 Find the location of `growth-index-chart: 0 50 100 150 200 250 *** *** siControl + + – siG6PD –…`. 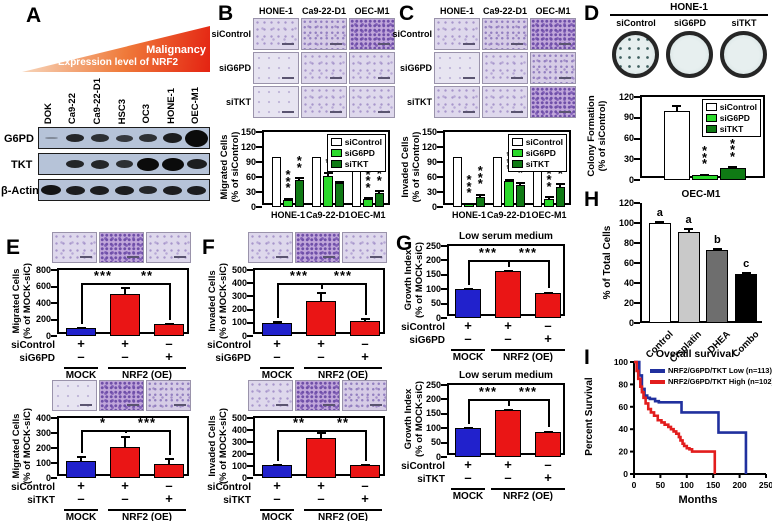

growth-index-chart: 0 50 100 150 200 250 *** *** siControl + + – siG6PD –… is located at coordinates (483, 302).